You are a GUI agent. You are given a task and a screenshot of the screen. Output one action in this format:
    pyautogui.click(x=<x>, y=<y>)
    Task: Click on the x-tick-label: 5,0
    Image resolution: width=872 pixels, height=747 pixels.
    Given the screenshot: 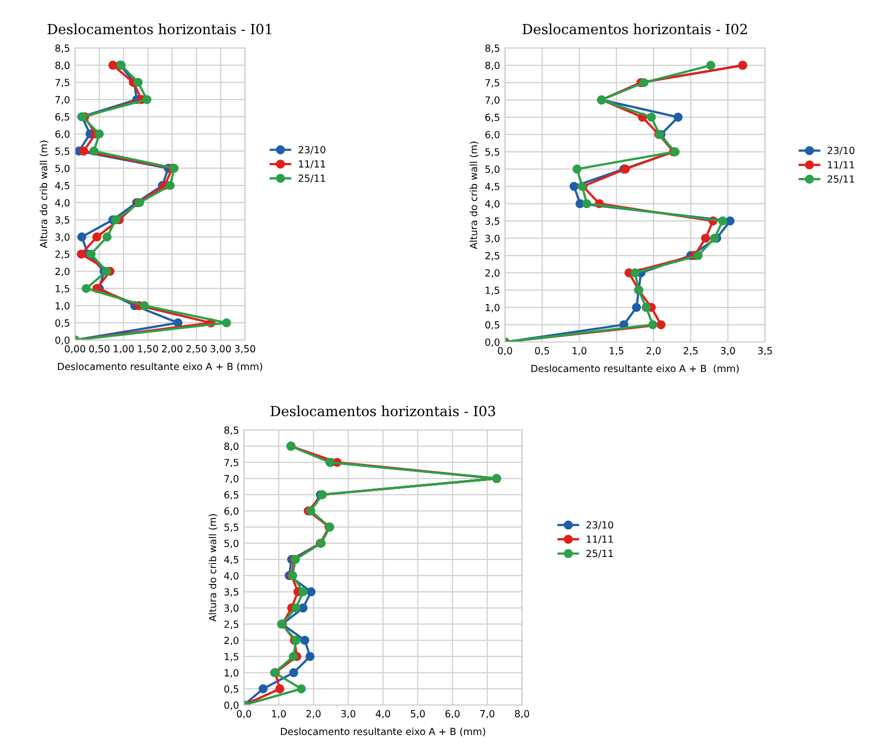 What is the action you would take?
    pyautogui.click(x=417, y=714)
    